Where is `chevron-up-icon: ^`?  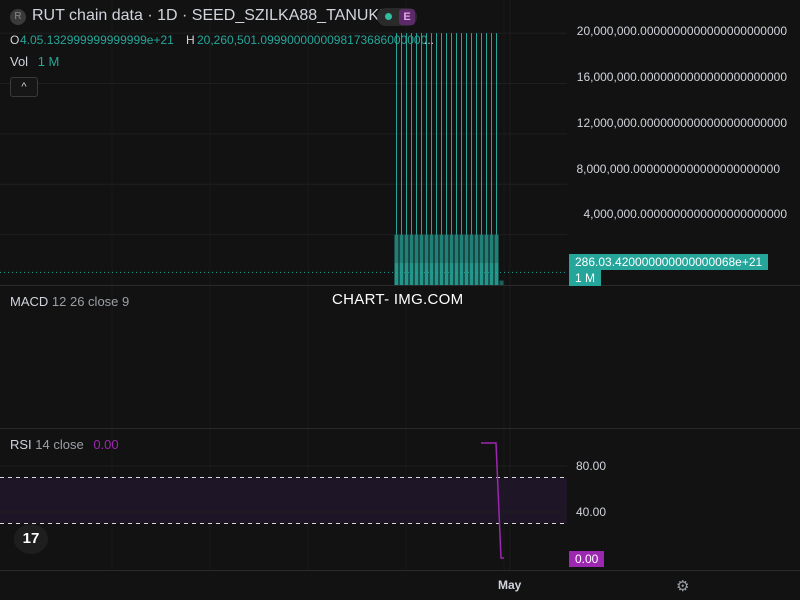 chevron-up-icon: ^ is located at coordinates (24, 87).